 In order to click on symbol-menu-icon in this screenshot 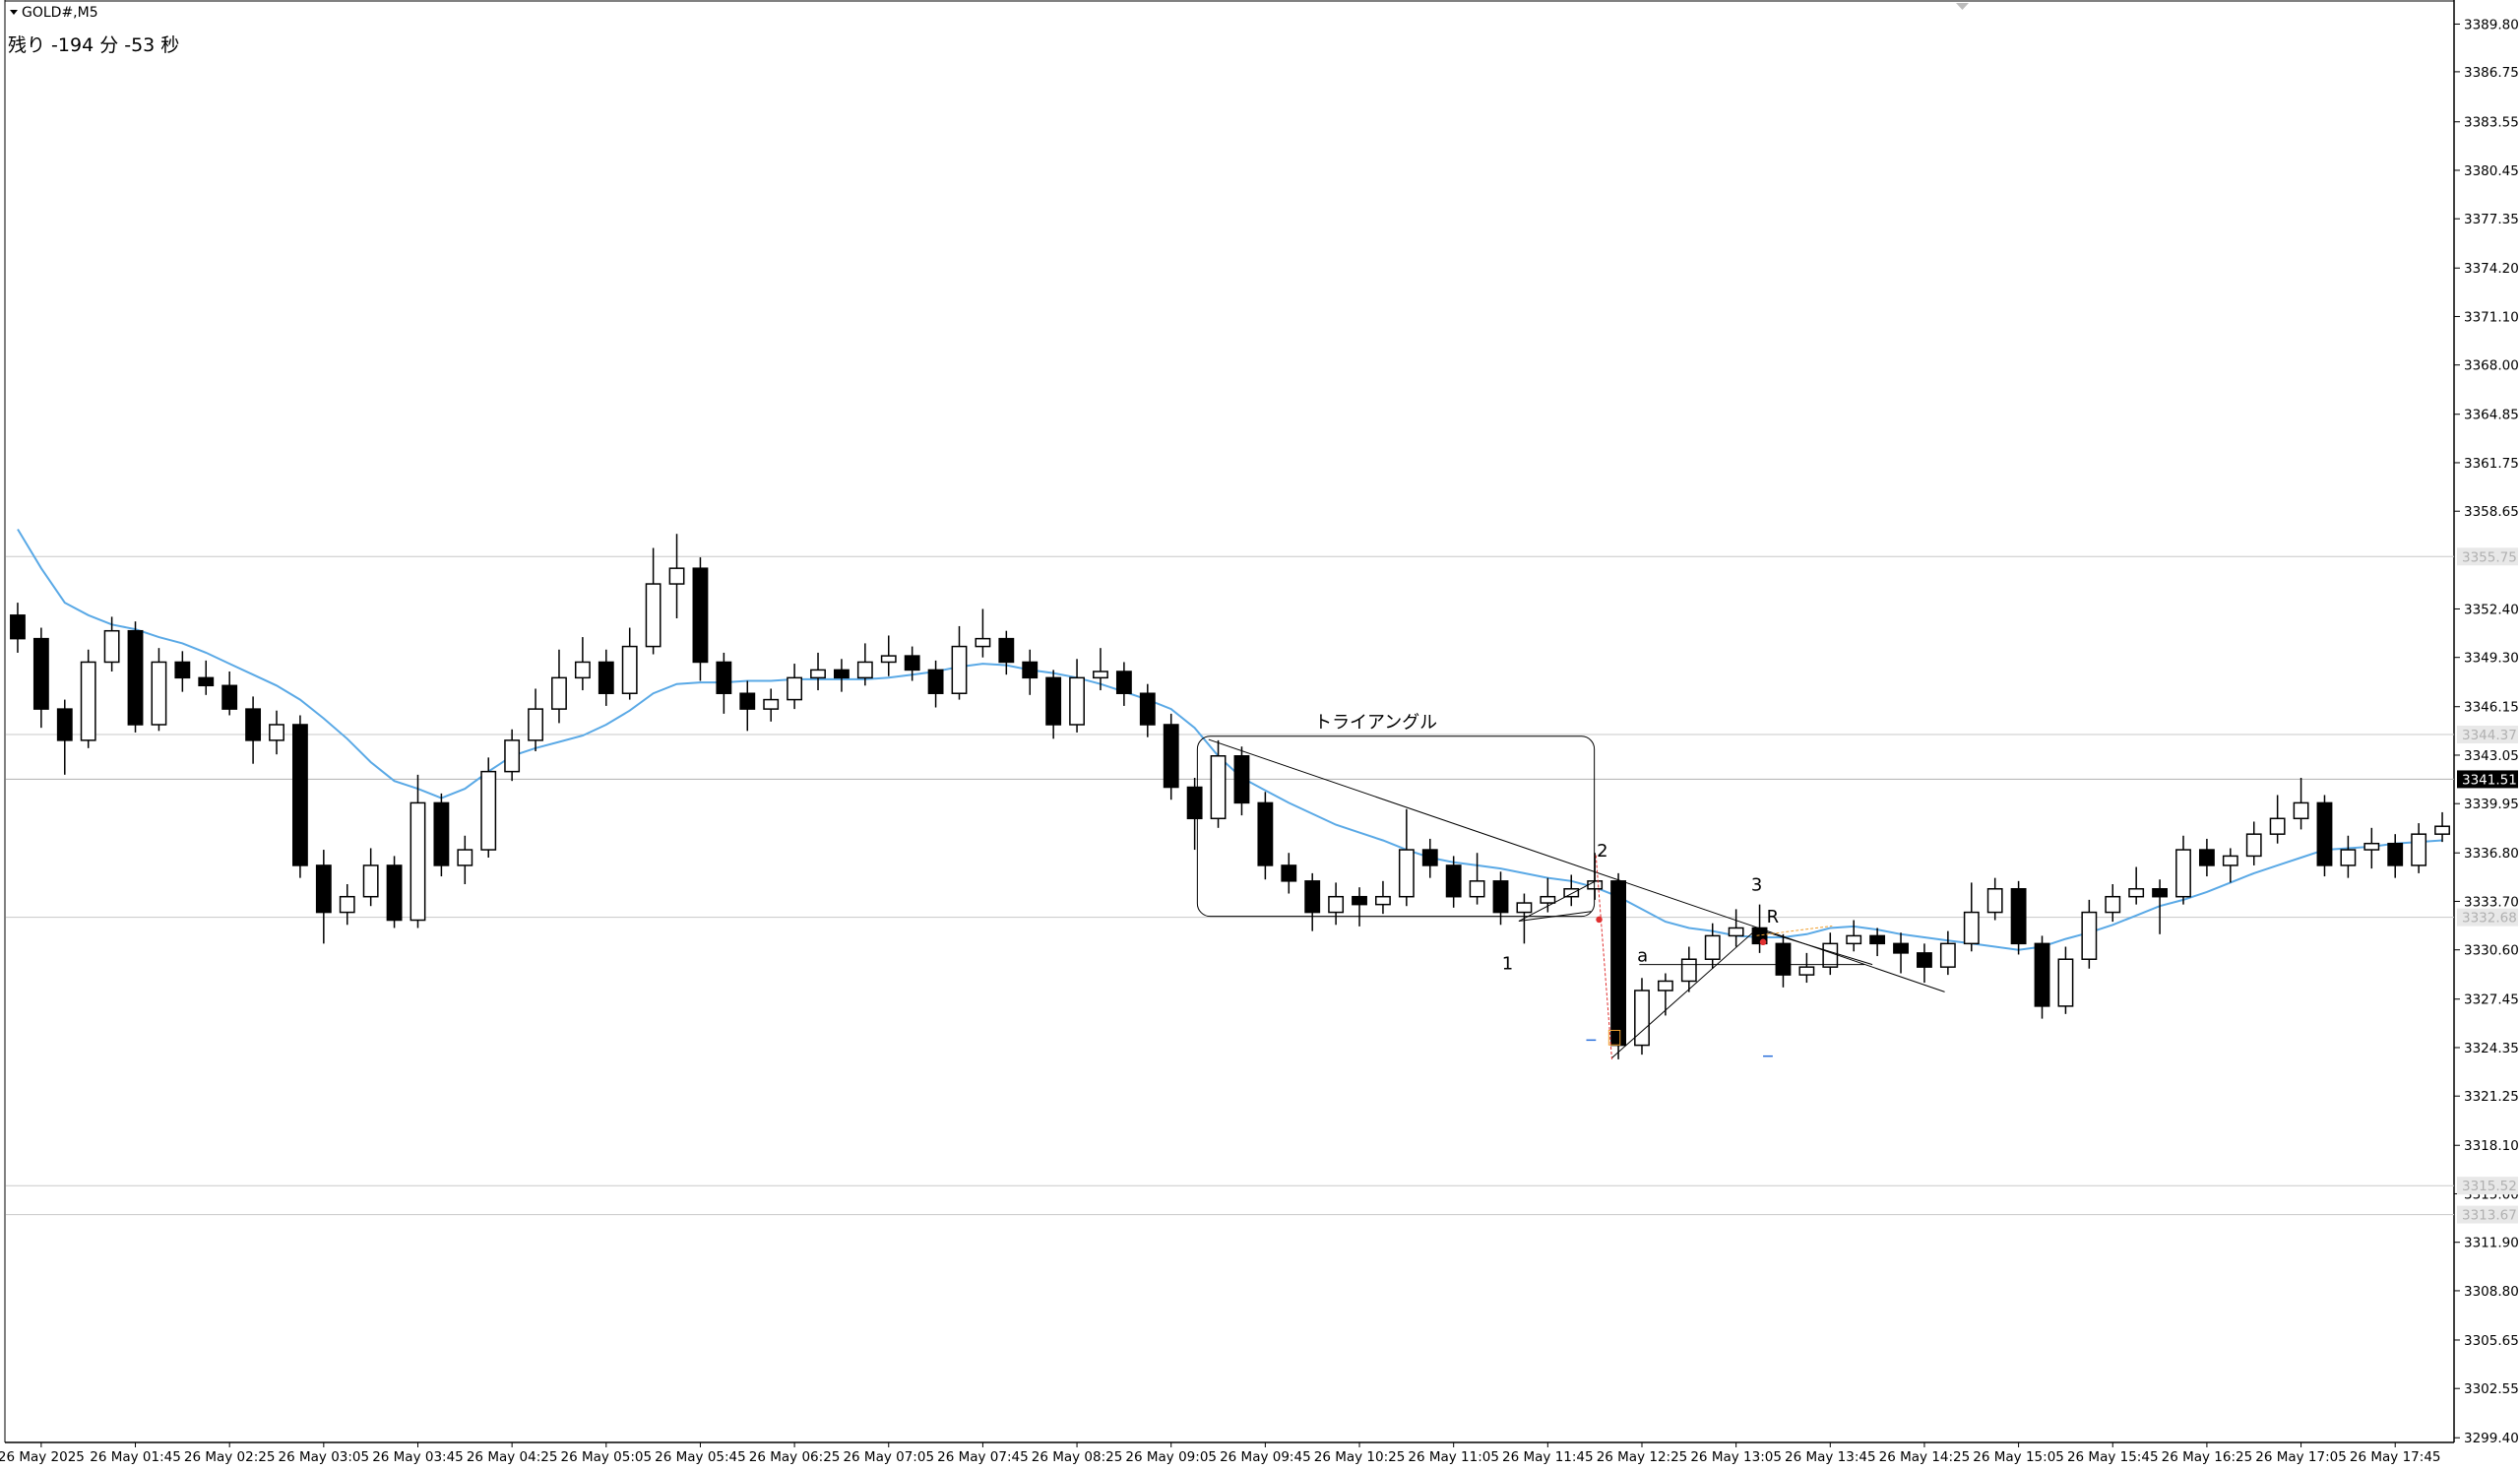, I will do `click(14, 12)`.